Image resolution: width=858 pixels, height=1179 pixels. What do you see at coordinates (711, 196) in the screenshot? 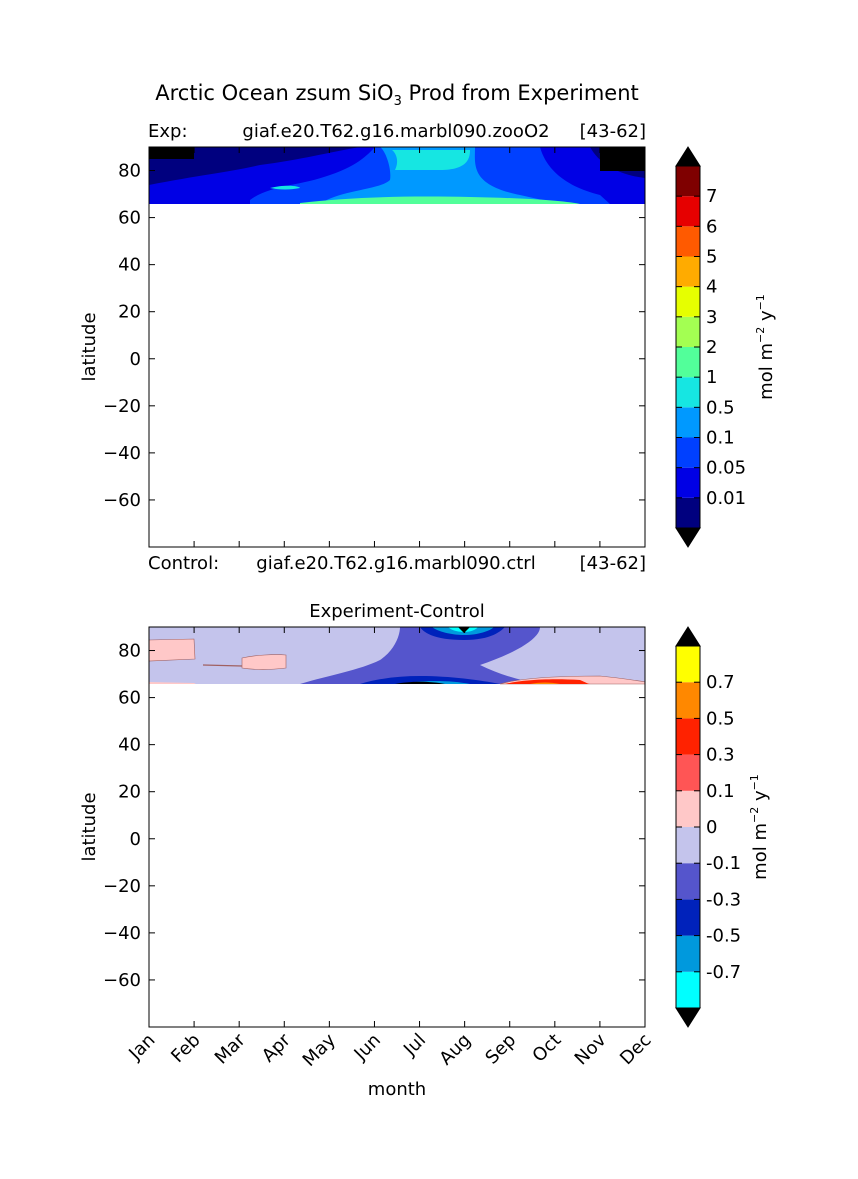
I see `colorbar-tick-label: 7` at bounding box center [711, 196].